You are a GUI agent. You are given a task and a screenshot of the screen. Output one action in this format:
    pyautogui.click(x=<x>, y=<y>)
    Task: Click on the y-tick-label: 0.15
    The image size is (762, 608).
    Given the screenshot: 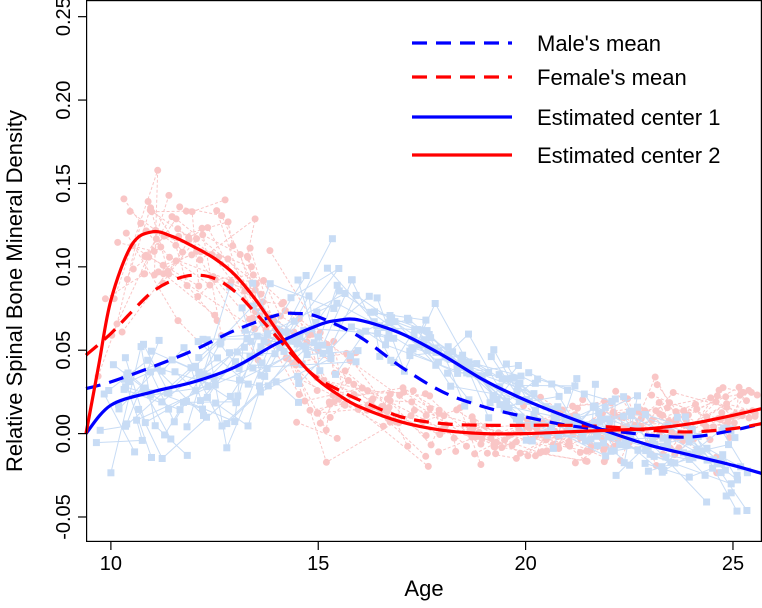 What is the action you would take?
    pyautogui.click(x=64, y=183)
    